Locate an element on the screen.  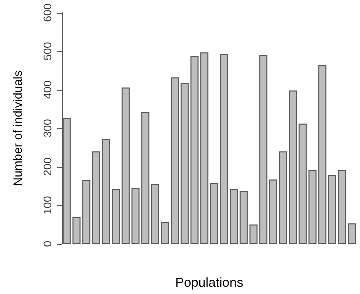
y-tick-label: 500 is located at coordinates (48, 51).